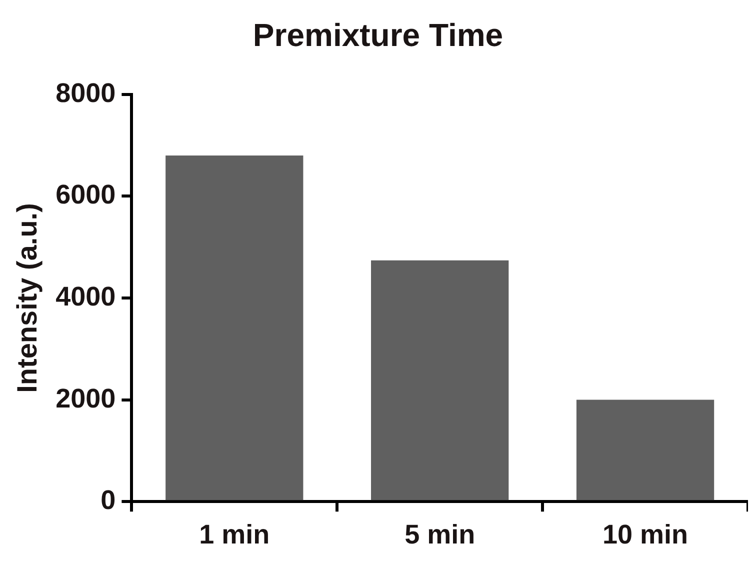 This screenshot has width=756, height=568. What do you see at coordinates (378, 35) in the screenshot?
I see `chart-title: Premixture Time` at bounding box center [378, 35].